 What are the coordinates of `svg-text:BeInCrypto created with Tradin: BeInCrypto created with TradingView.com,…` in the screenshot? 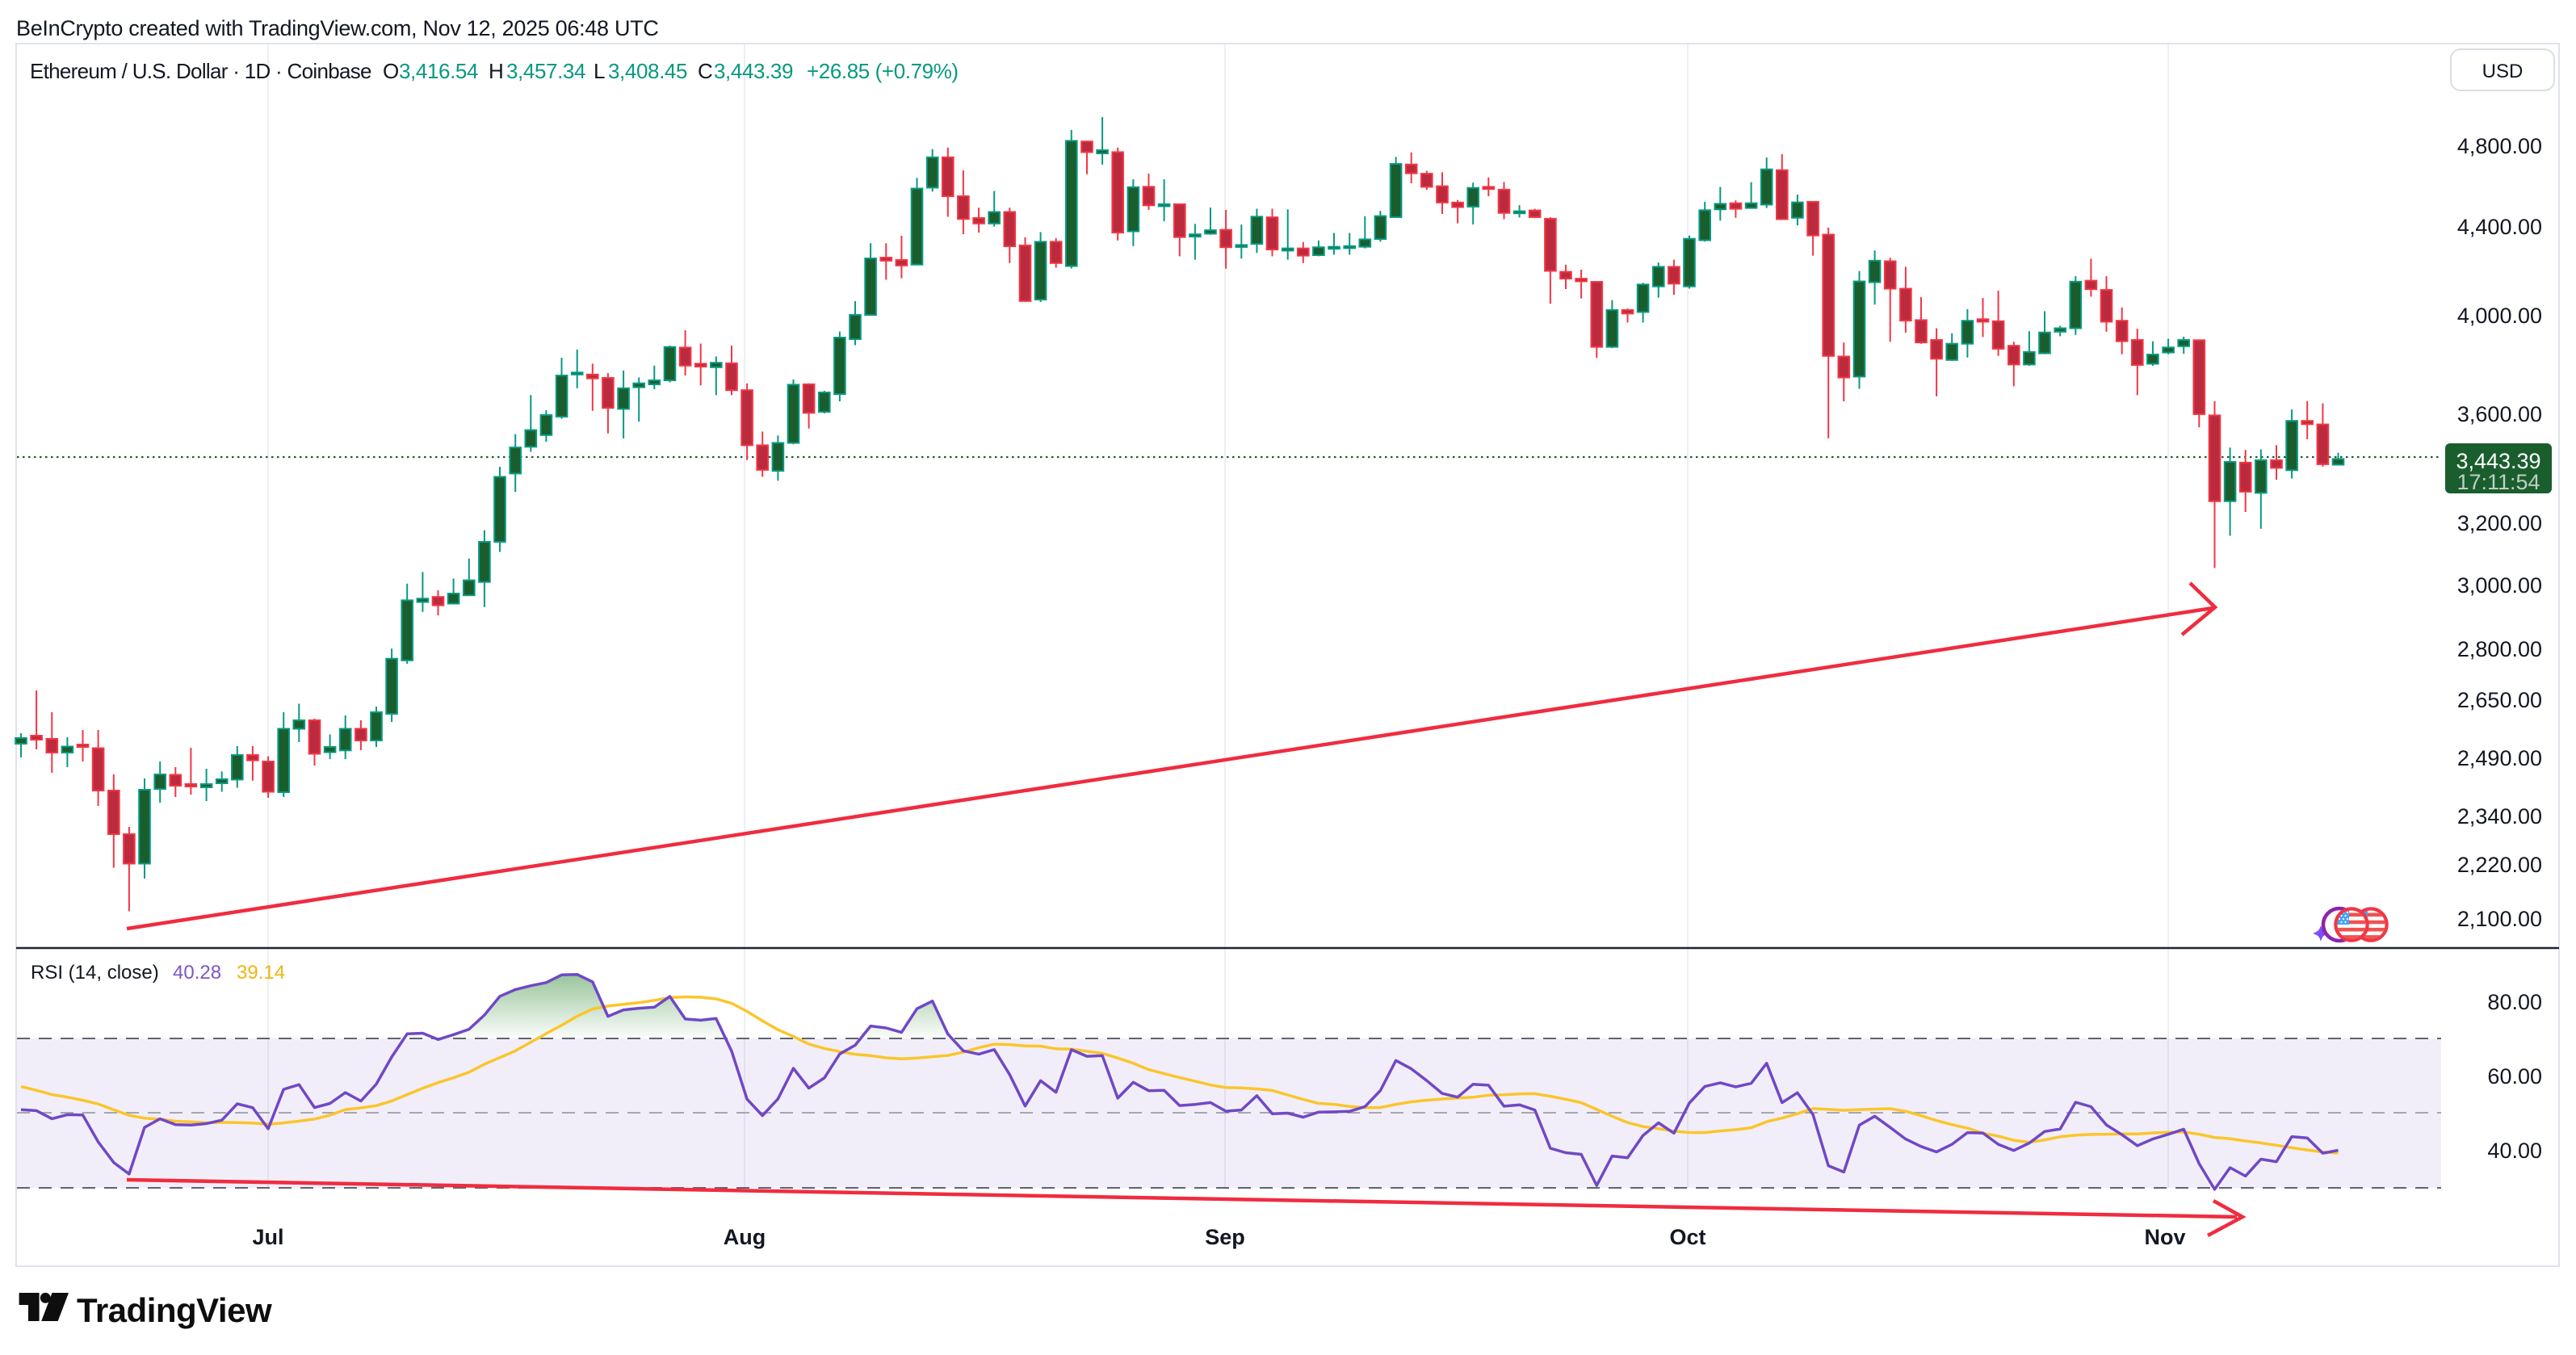 It's located at (337, 28).